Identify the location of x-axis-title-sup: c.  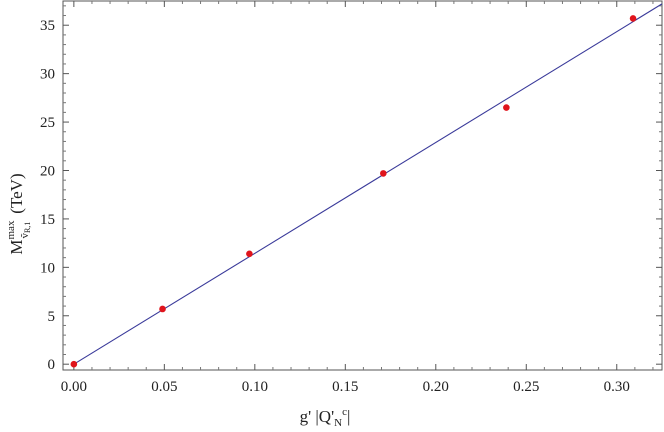
(344, 412).